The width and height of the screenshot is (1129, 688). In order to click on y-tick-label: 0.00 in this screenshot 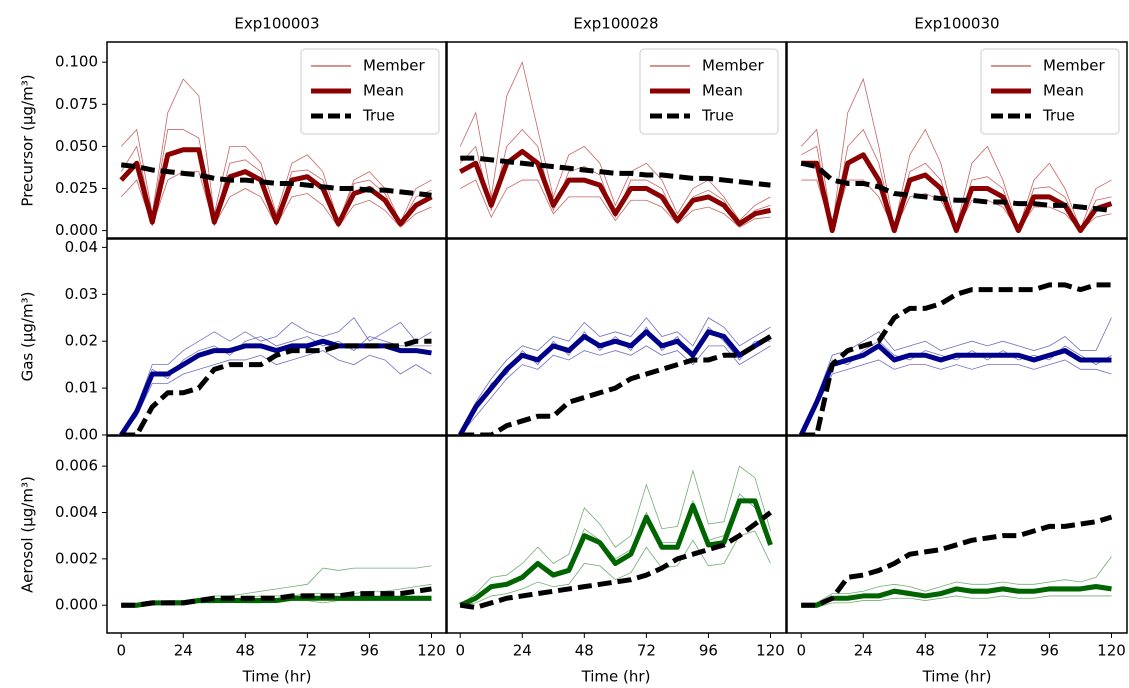, I will do `click(81, 435)`.